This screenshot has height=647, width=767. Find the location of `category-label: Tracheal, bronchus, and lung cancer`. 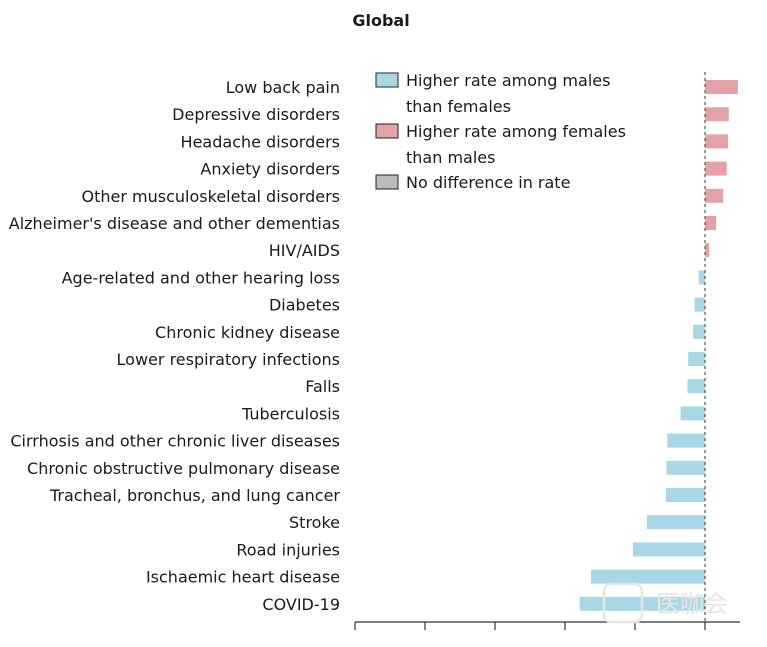

category-label: Tracheal, bronchus, and lung cancer is located at coordinates (194, 495).